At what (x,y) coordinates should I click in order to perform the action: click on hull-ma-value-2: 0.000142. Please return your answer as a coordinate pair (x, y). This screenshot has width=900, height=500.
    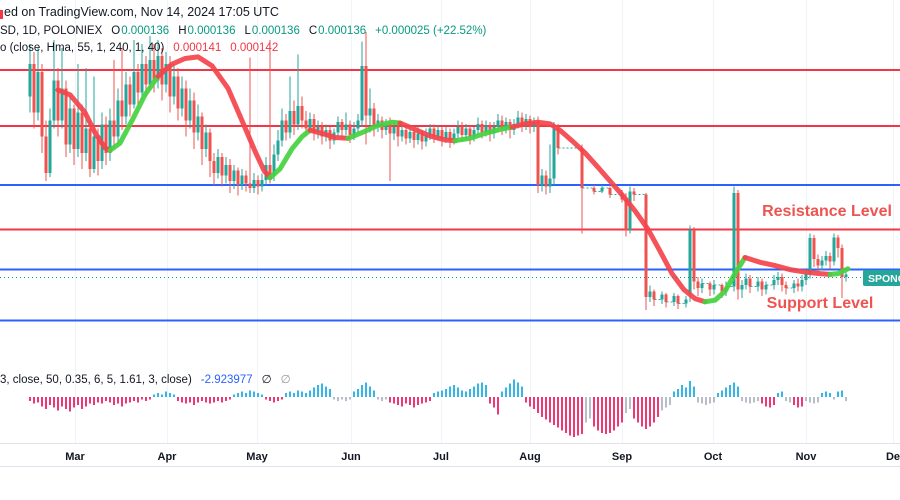
    Looking at the image, I should click on (254, 48).